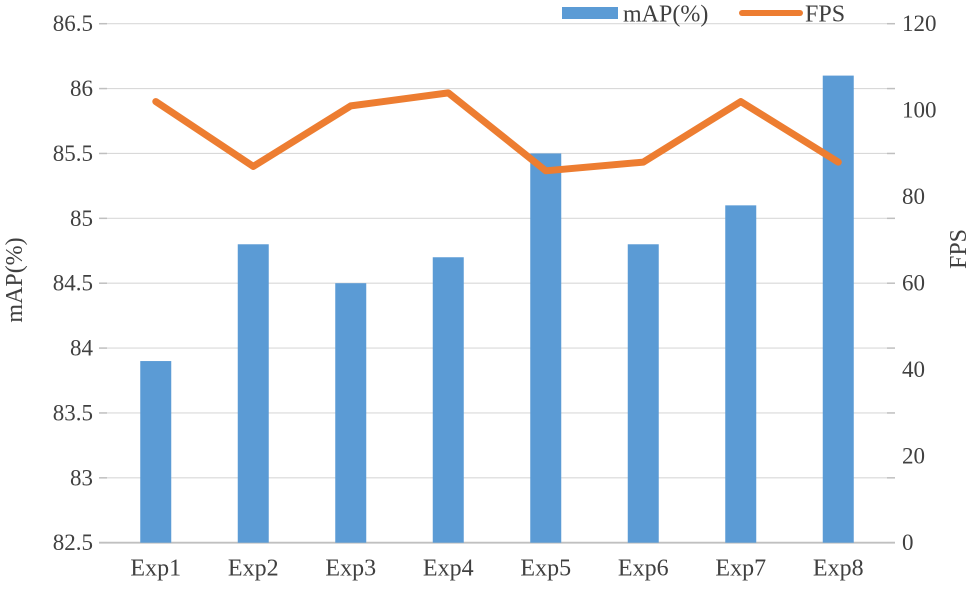  What do you see at coordinates (741, 374) in the screenshot?
I see `map-bar-exp7` at bounding box center [741, 374].